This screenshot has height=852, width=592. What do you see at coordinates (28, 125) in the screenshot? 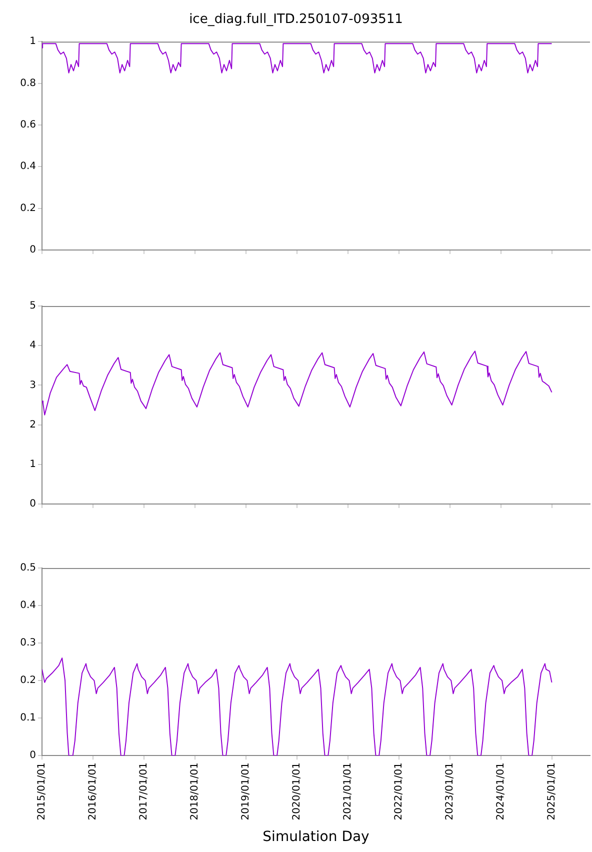
I see `y-tick-label: 0.6` at bounding box center [28, 125].